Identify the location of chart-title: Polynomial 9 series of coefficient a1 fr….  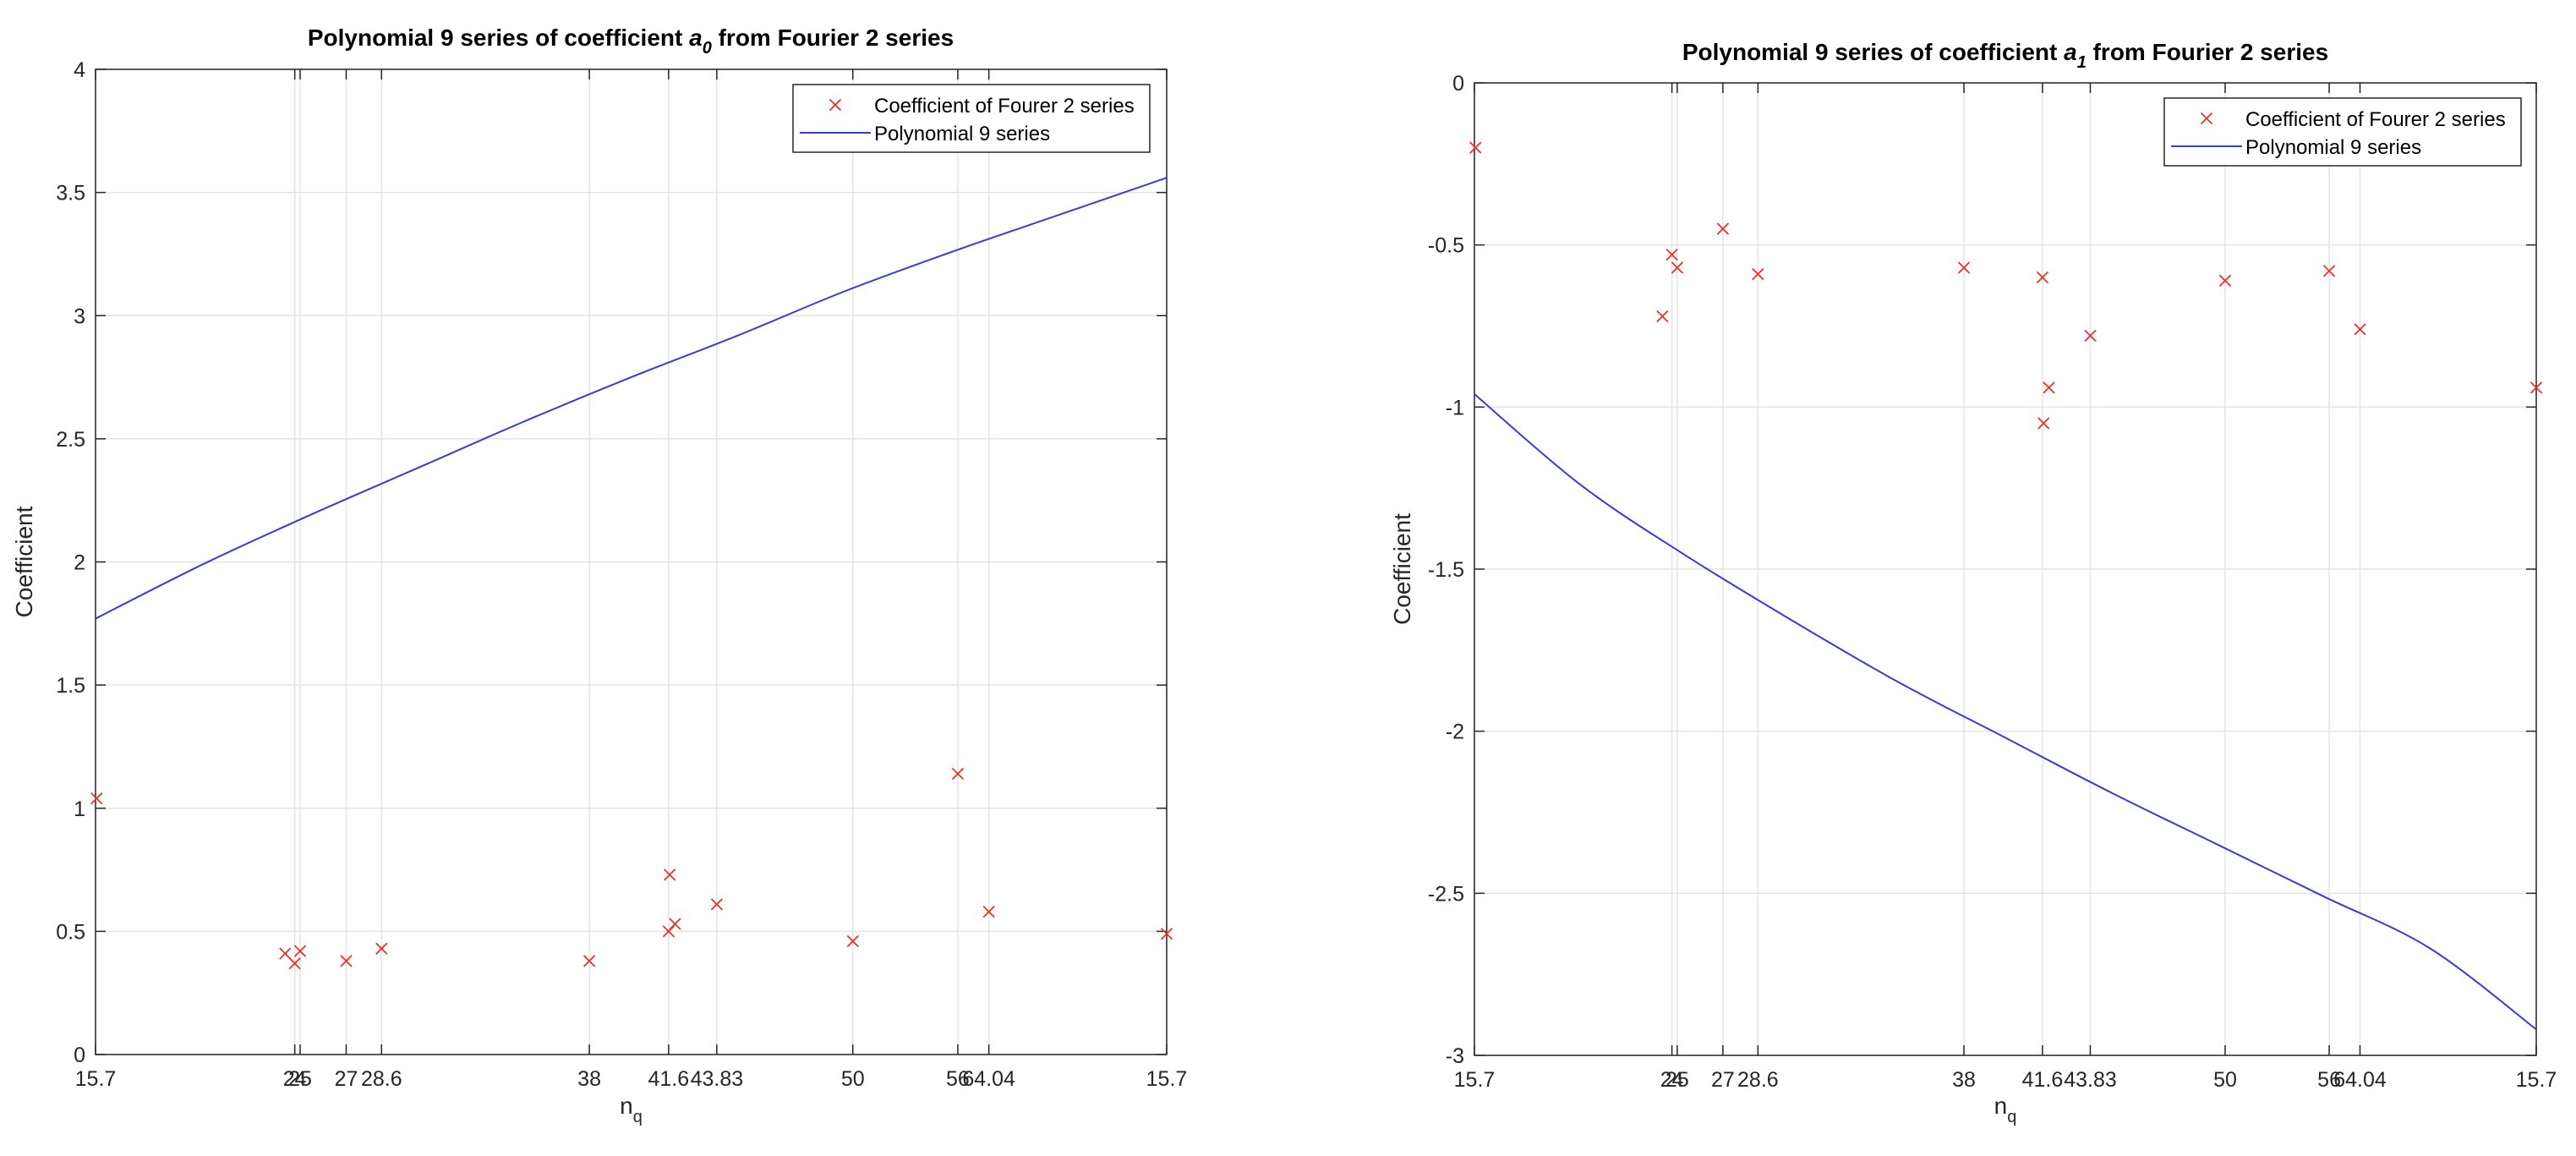
(2005, 55).